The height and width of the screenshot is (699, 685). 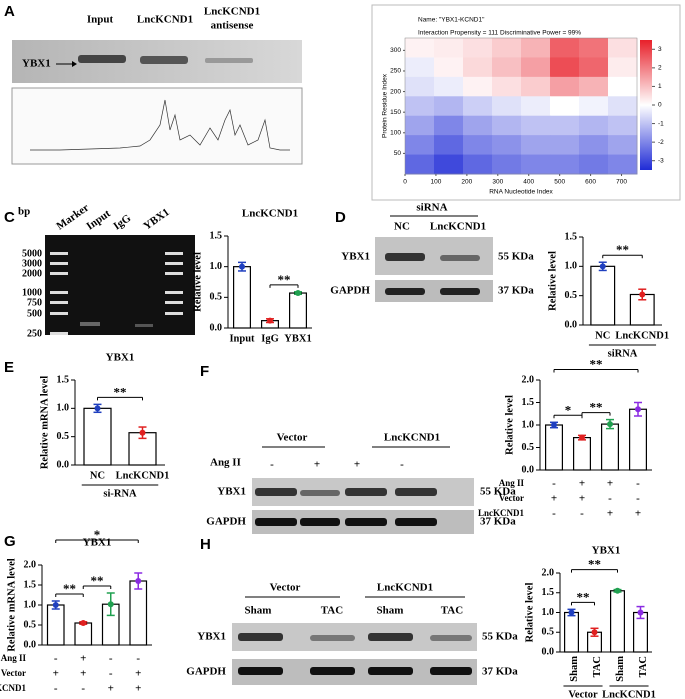 What do you see at coordinates (516, 291) in the screenshot?
I see `size-label: 37 KDa` at bounding box center [516, 291].